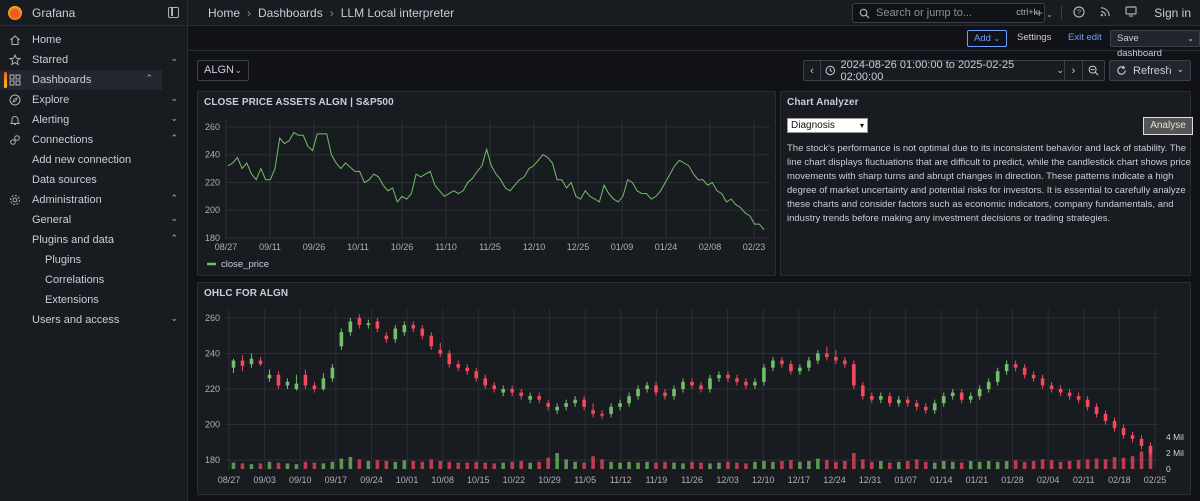 The image size is (1200, 501). What do you see at coordinates (93, 180) in the screenshot?
I see `sidebar-item-data-sources: Data sources` at bounding box center [93, 180].